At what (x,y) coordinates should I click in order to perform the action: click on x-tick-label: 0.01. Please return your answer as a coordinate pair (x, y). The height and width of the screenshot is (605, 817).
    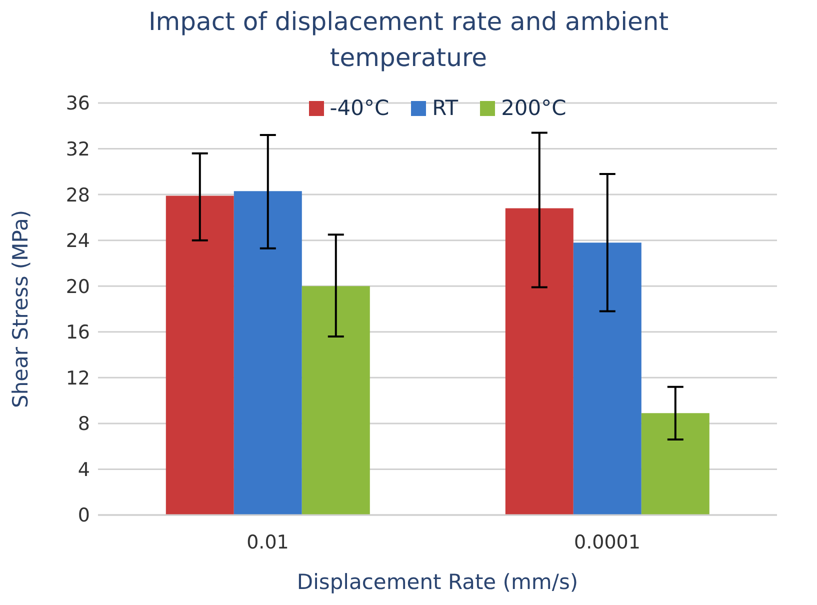
    Looking at the image, I should click on (267, 542).